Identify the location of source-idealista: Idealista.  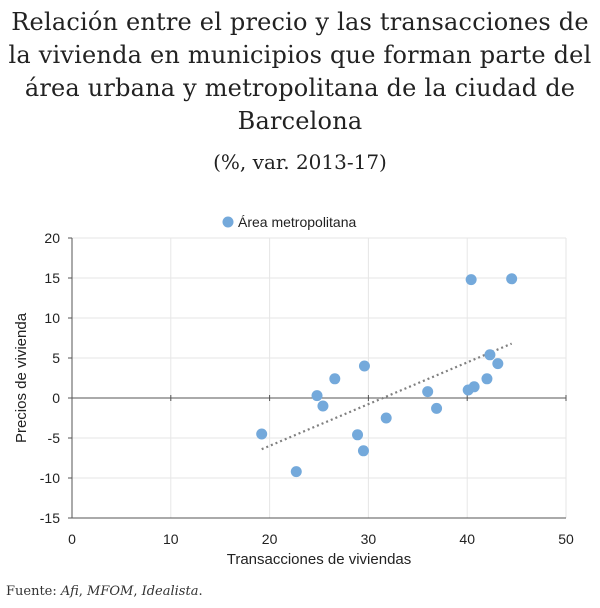
(170, 591).